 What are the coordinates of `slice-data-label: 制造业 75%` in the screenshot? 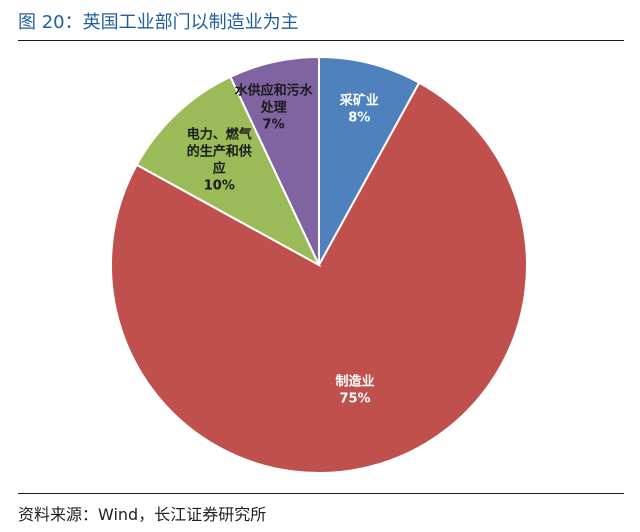 It's located at (354, 389).